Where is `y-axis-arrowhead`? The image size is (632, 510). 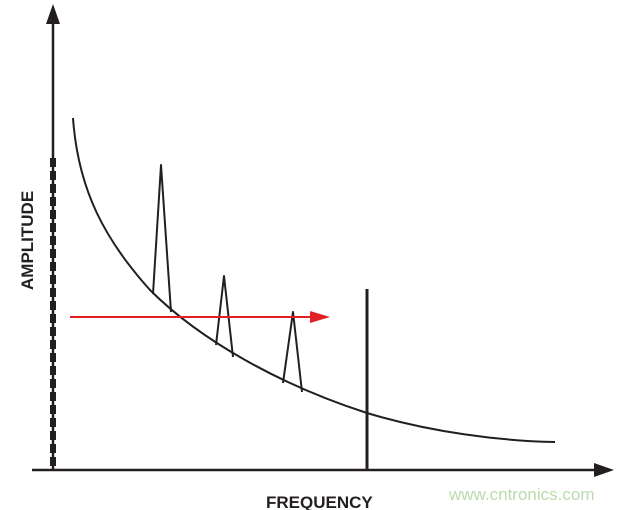 y-axis-arrowhead is located at coordinates (53, 14).